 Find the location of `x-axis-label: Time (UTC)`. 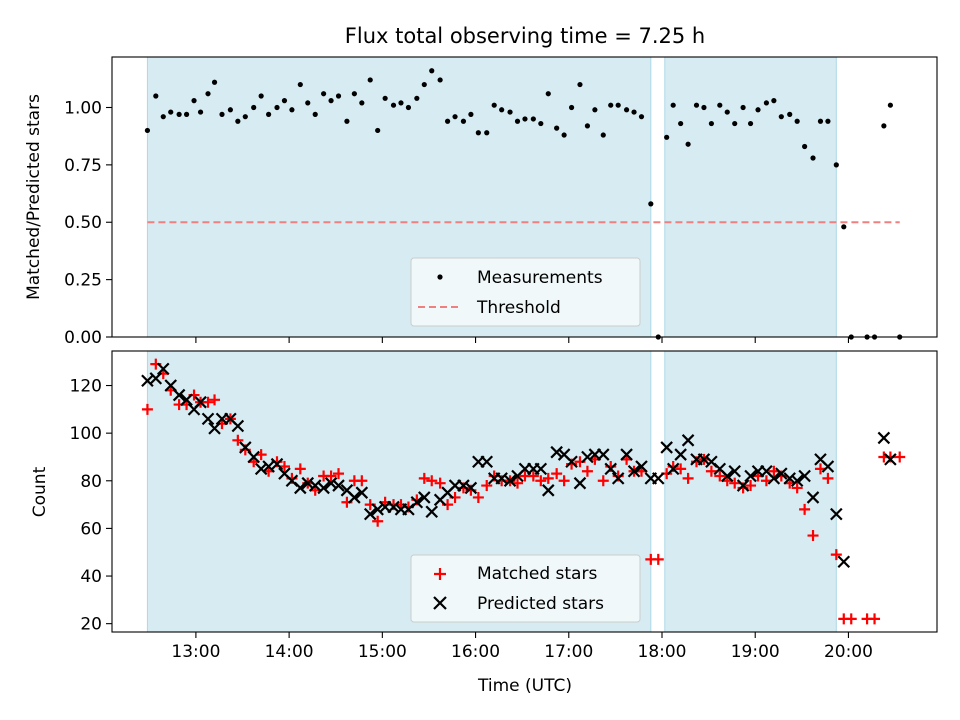

x-axis-label: Time (UTC) is located at coordinates (524, 686).